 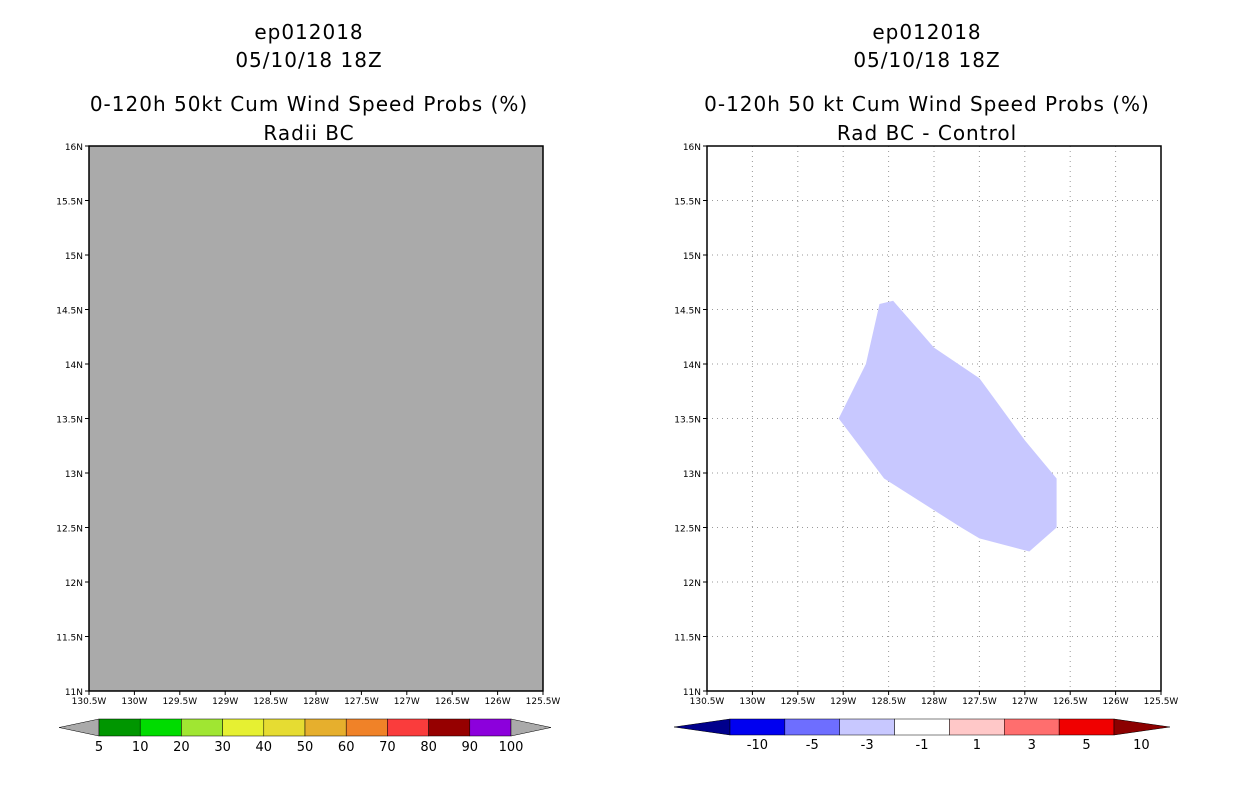 What do you see at coordinates (927, 32) in the screenshot?
I see `right-storm-id: ep012018` at bounding box center [927, 32].